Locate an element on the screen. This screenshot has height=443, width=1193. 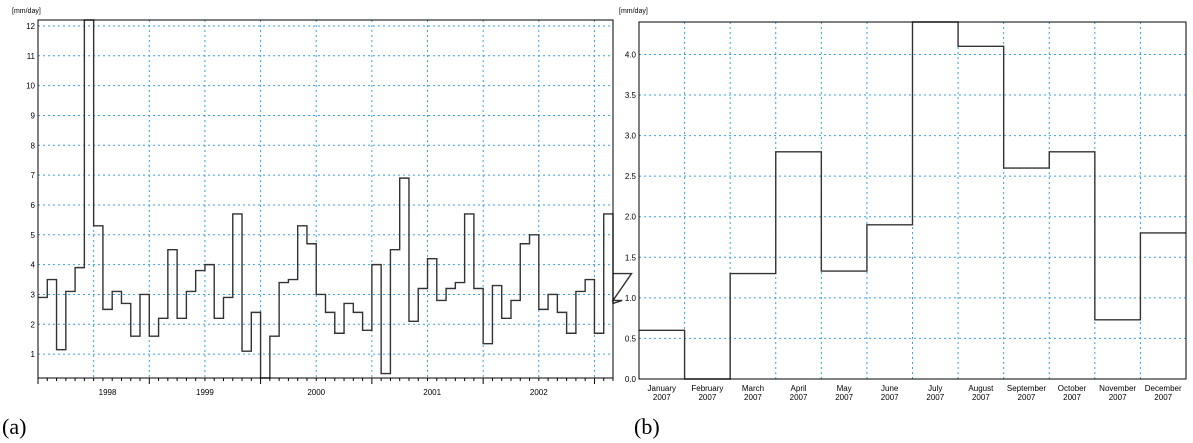
panel-label-b: (b) is located at coordinates (647, 426).